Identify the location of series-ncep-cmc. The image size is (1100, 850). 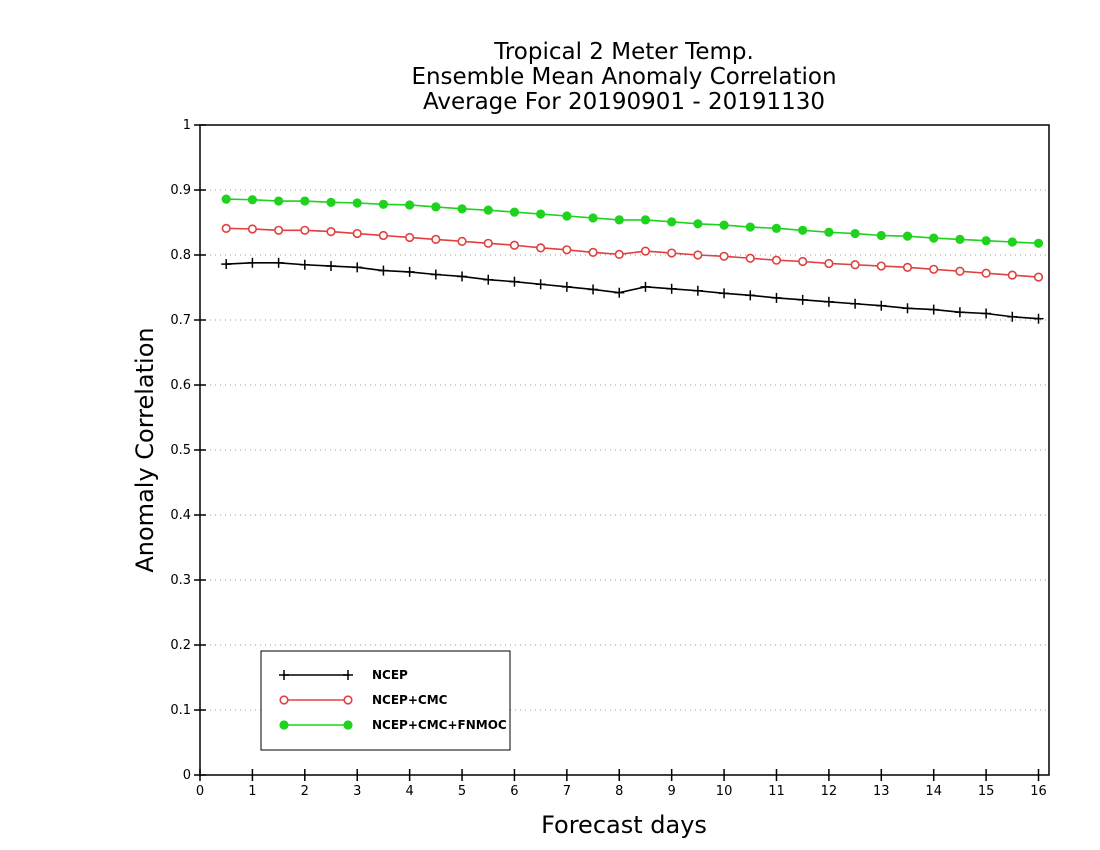
(632, 252).